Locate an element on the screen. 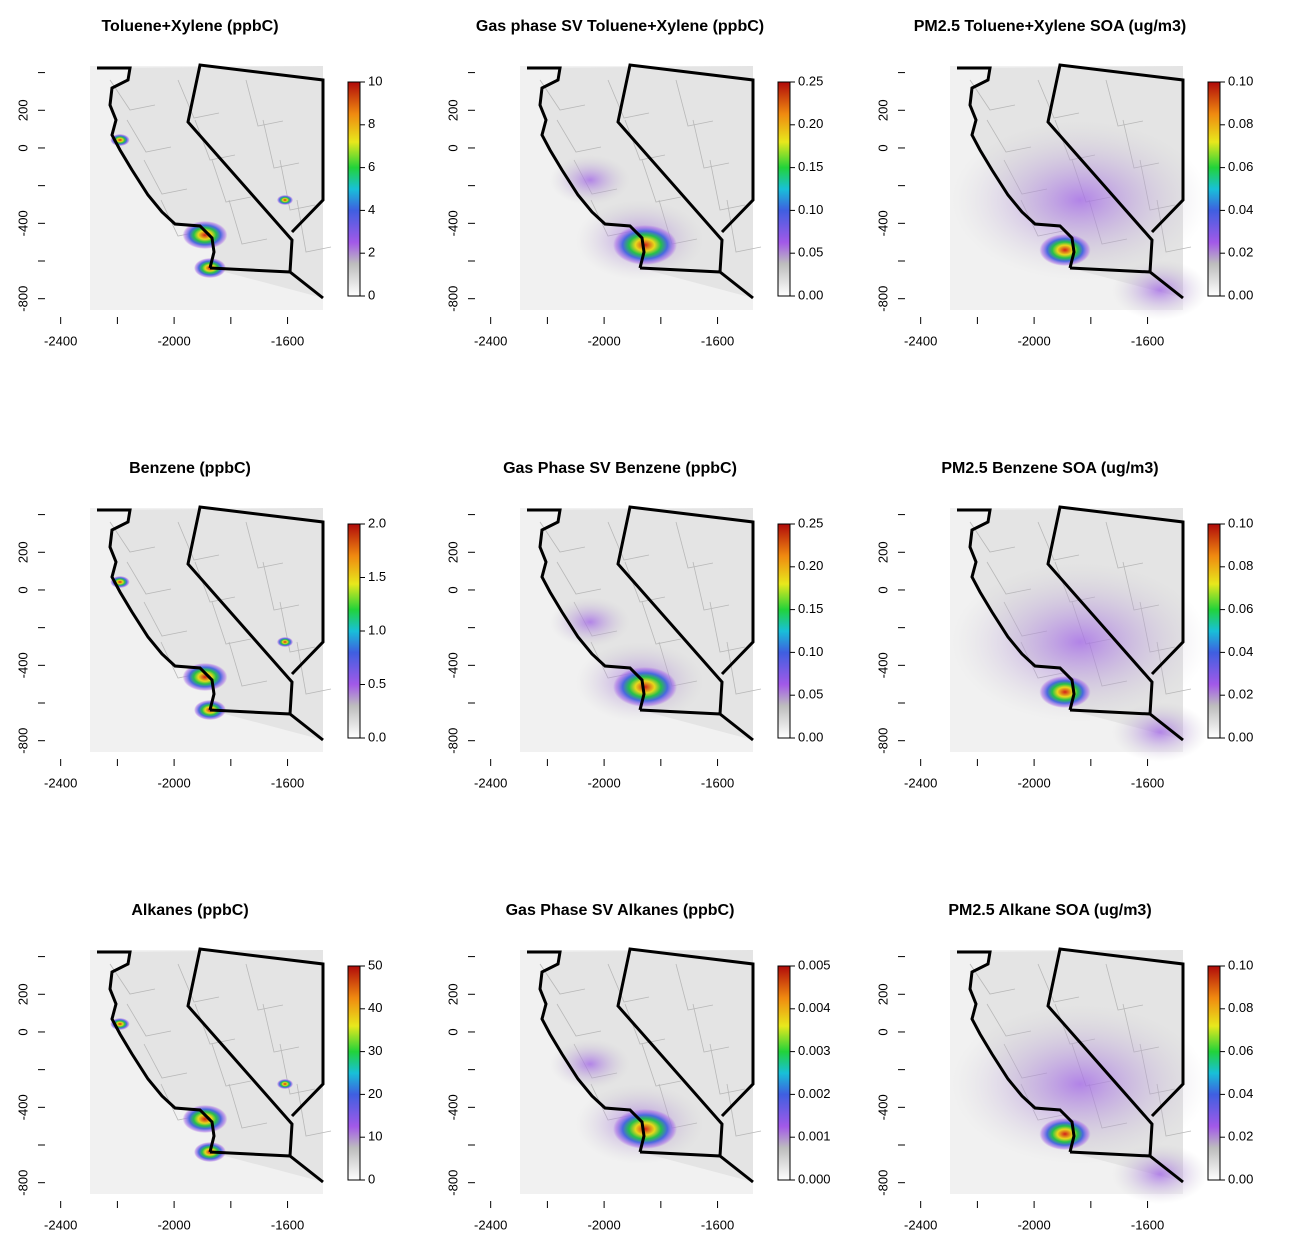 Image resolution: width=1289 pixels, height=1241 pixels. colorbar-tick-label: 0.08 is located at coordinates (1240, 123).